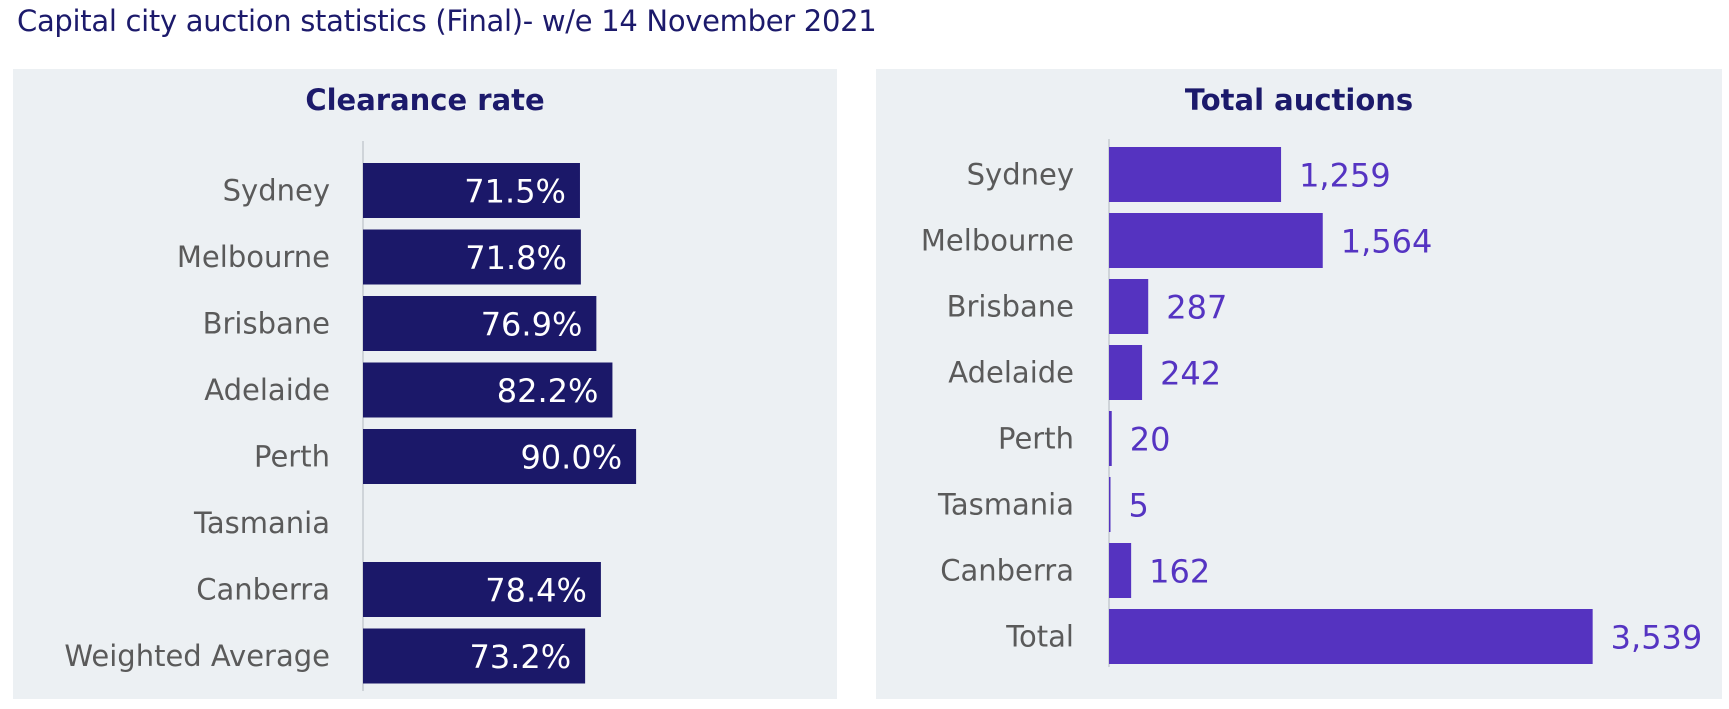 Image resolution: width=1729 pixels, height=709 pixels. What do you see at coordinates (1387, 242) in the screenshot?
I see `data-label-melbourne: 1,564` at bounding box center [1387, 242].